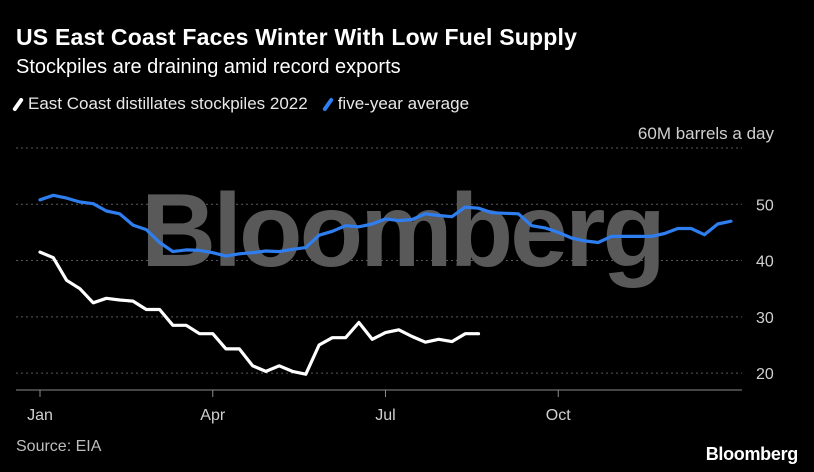 The height and width of the screenshot is (472, 814). Describe the element at coordinates (765, 318) in the screenshot. I see `y-tick-label-30: 30` at that location.